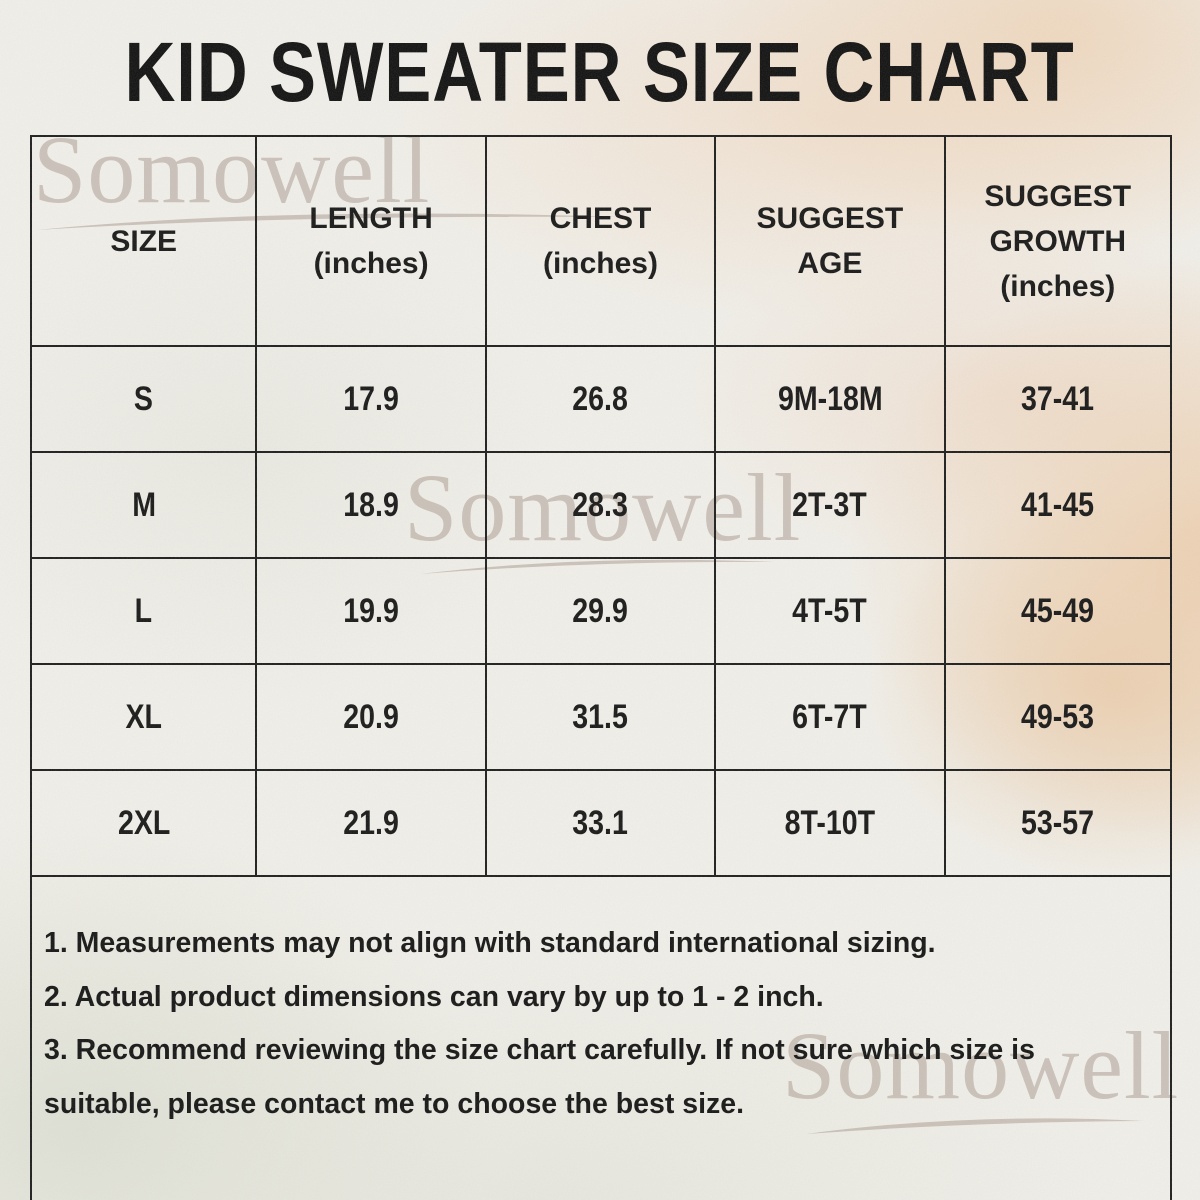  I want to click on age-cell: 9M-18M, so click(830, 399).